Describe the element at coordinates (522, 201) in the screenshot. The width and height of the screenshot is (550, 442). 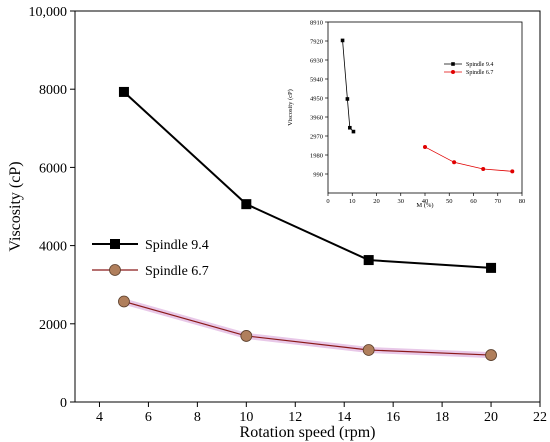
I see `inset-x-tick-label: 80` at that location.